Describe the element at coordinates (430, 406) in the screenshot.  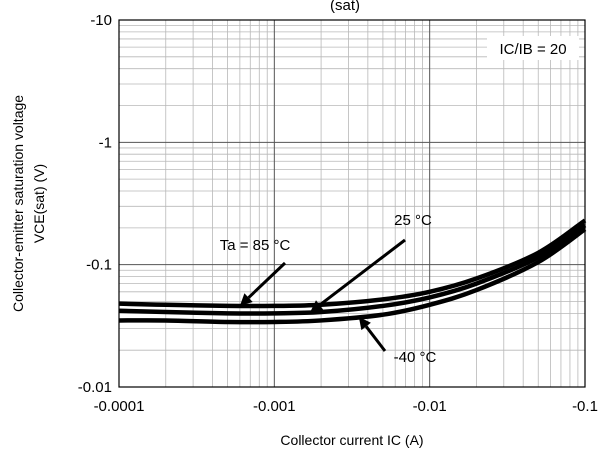
I see `x-tick-label: -0.01` at that location.